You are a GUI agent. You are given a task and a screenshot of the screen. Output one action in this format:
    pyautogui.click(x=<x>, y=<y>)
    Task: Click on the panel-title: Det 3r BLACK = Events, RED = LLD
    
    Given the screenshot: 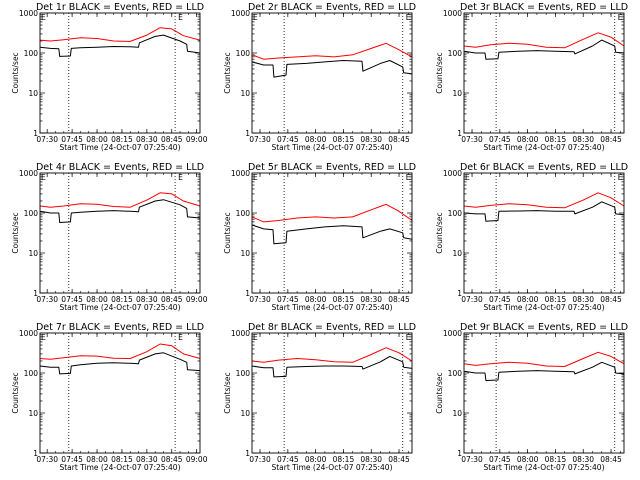 What is the action you would take?
    pyautogui.click(x=544, y=7)
    